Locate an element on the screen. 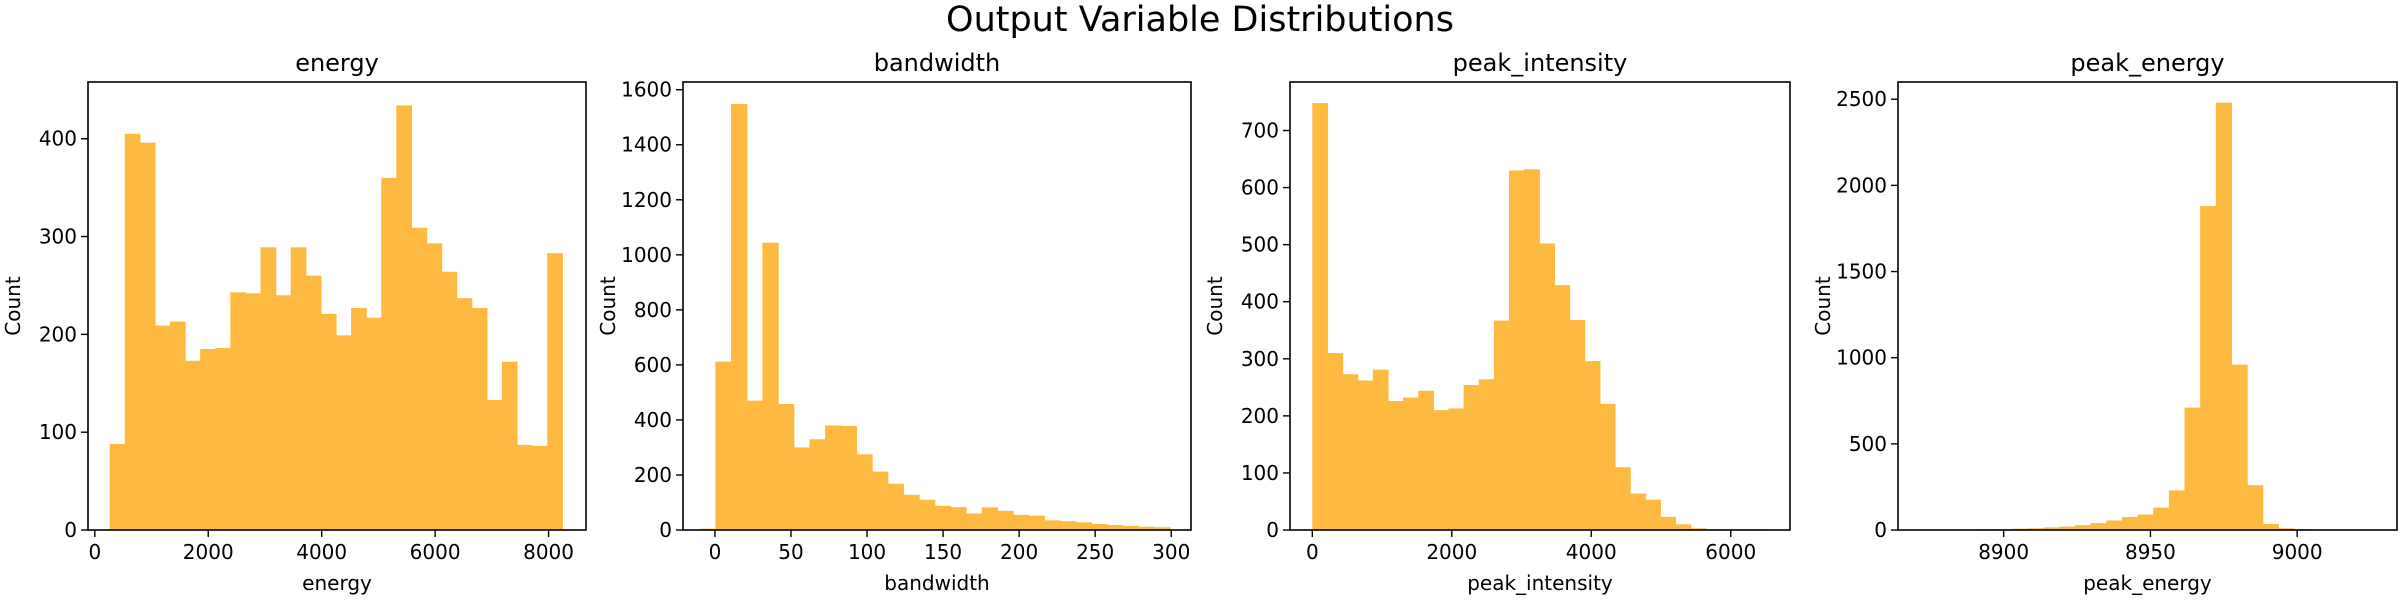 The width and height of the screenshot is (2400, 604). x-tick-label: 8950 is located at coordinates (2150, 552).